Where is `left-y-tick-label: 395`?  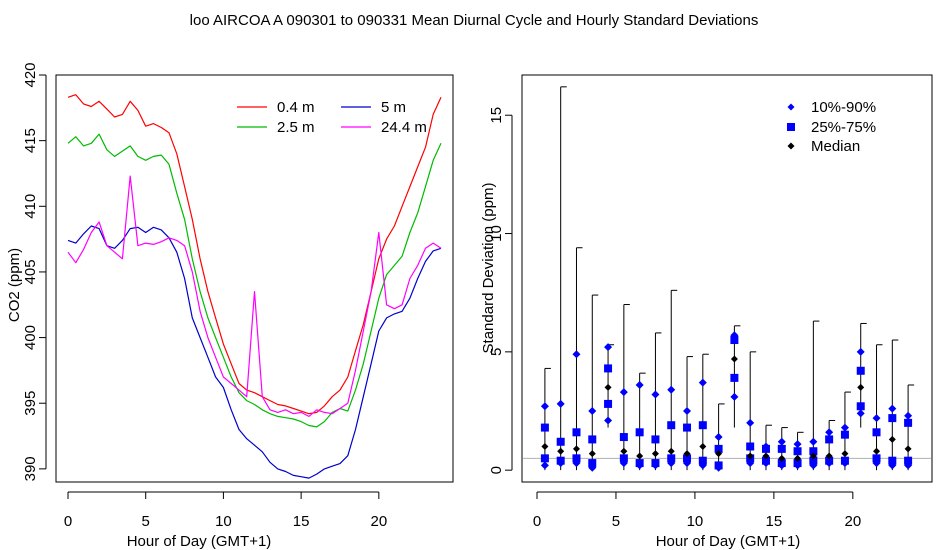
left-y-tick-label: 395 is located at coordinates (30, 403).